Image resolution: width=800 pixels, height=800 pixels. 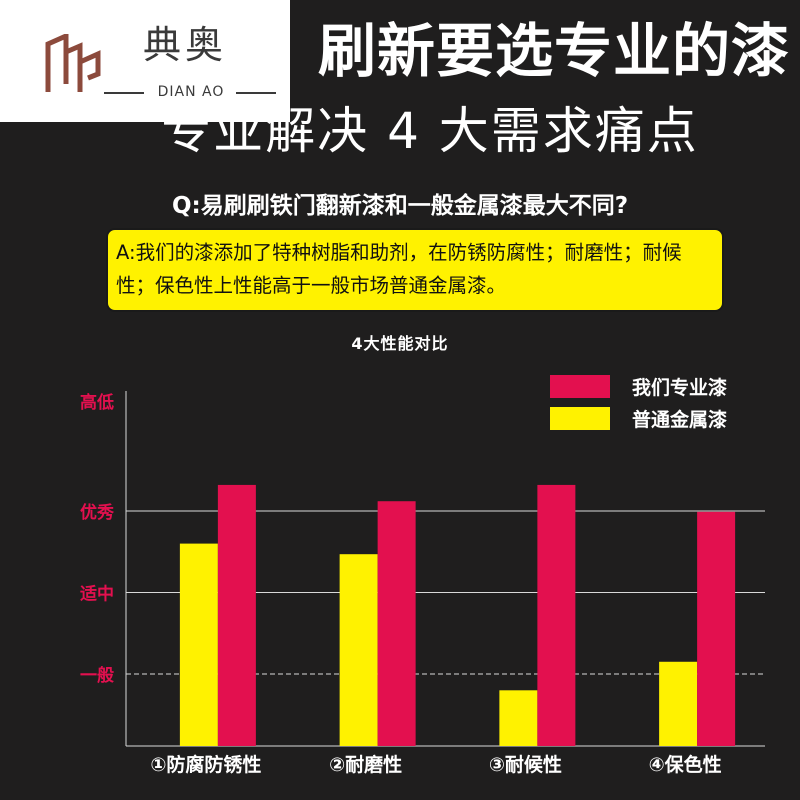 I want to click on legend-label: 我们专业漆, so click(x=679, y=387).